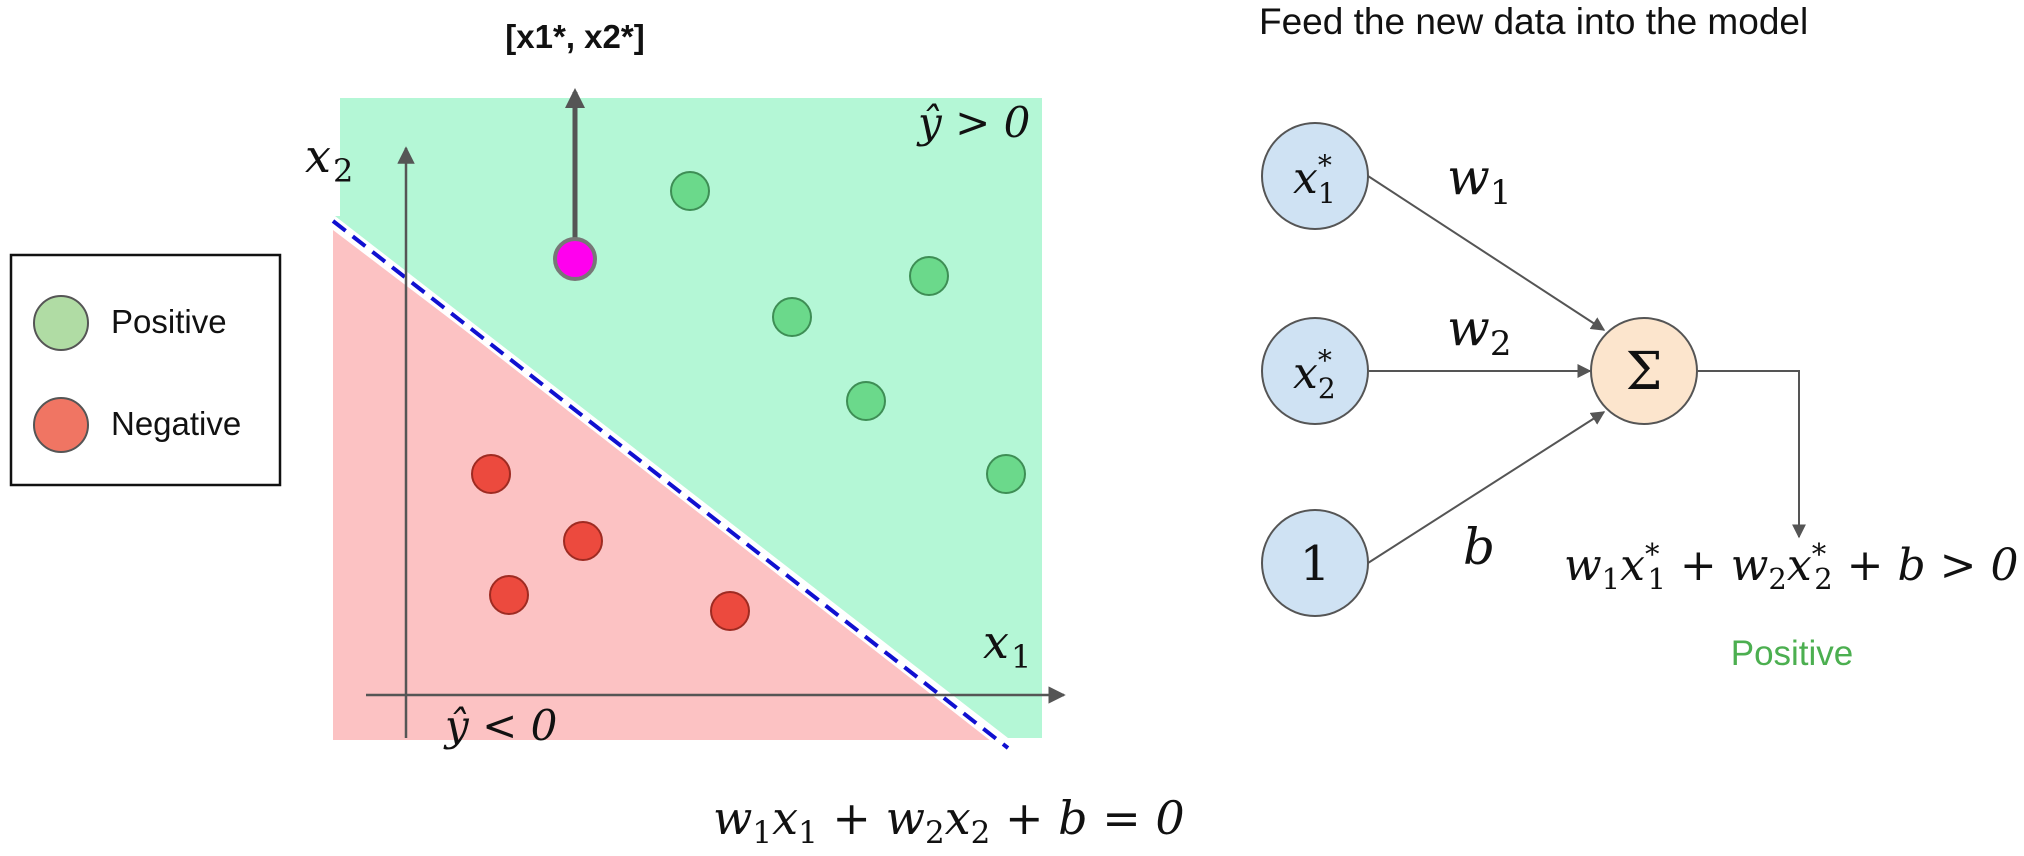 This screenshot has width=2024, height=856. Describe the element at coordinates (575, 259) in the screenshot. I see `new-data-point` at that location.